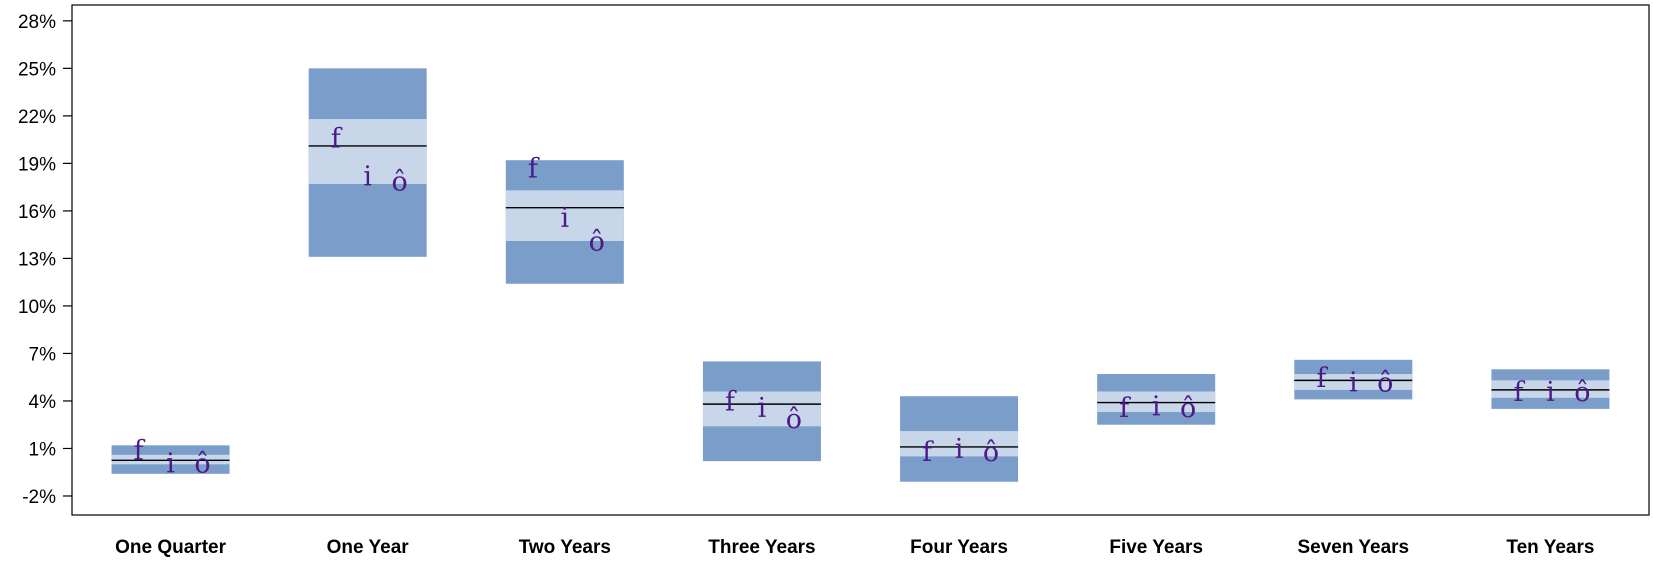 This screenshot has width=1653, height=561. I want to click on y-axis: -2% 1% 4% 7% 10% 13% 16% 19% 22% 25% 28%, so click(45, 260).